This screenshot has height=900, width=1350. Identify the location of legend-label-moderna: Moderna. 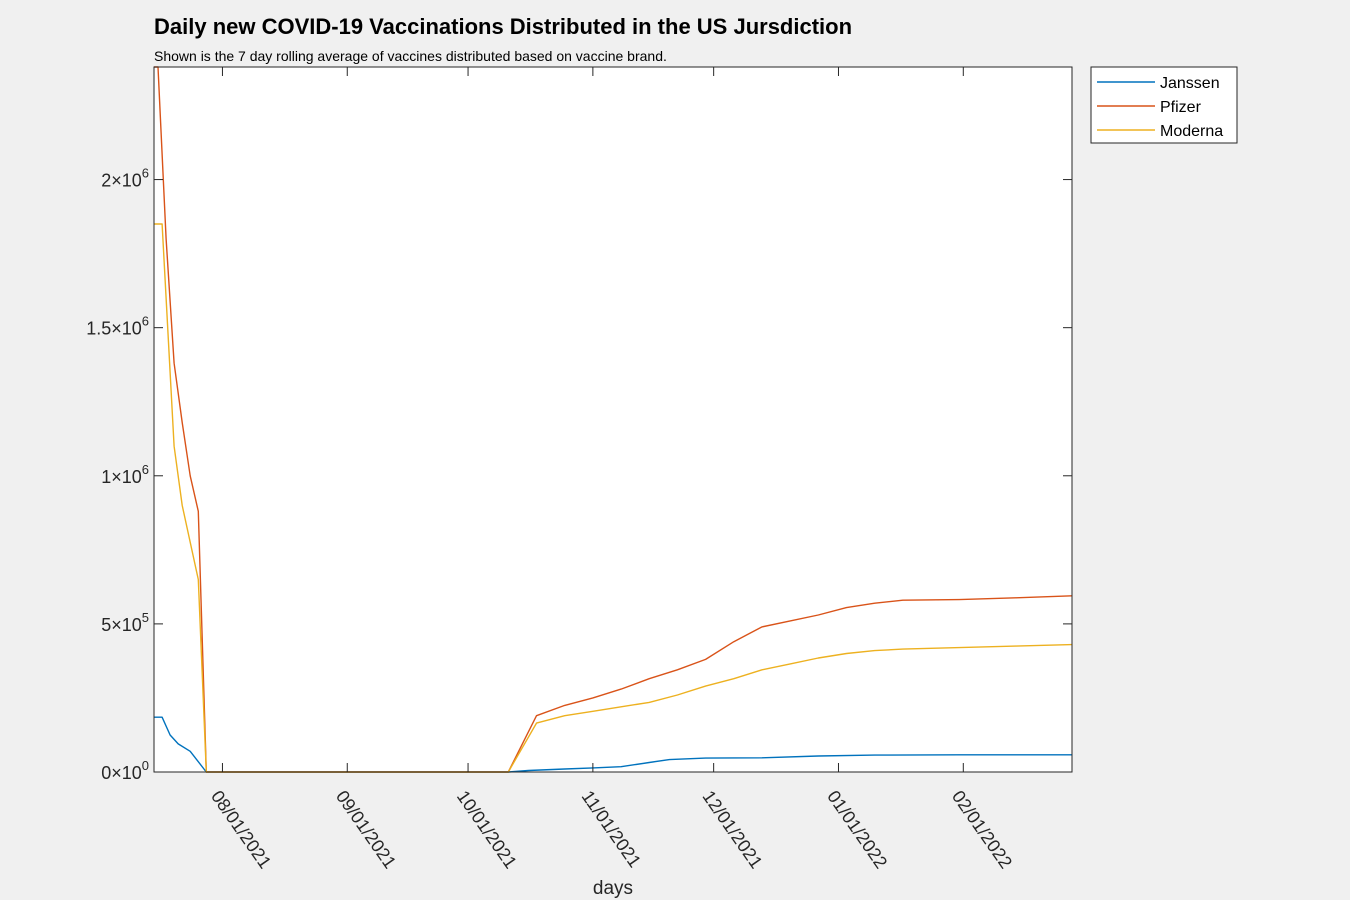
(1191, 131).